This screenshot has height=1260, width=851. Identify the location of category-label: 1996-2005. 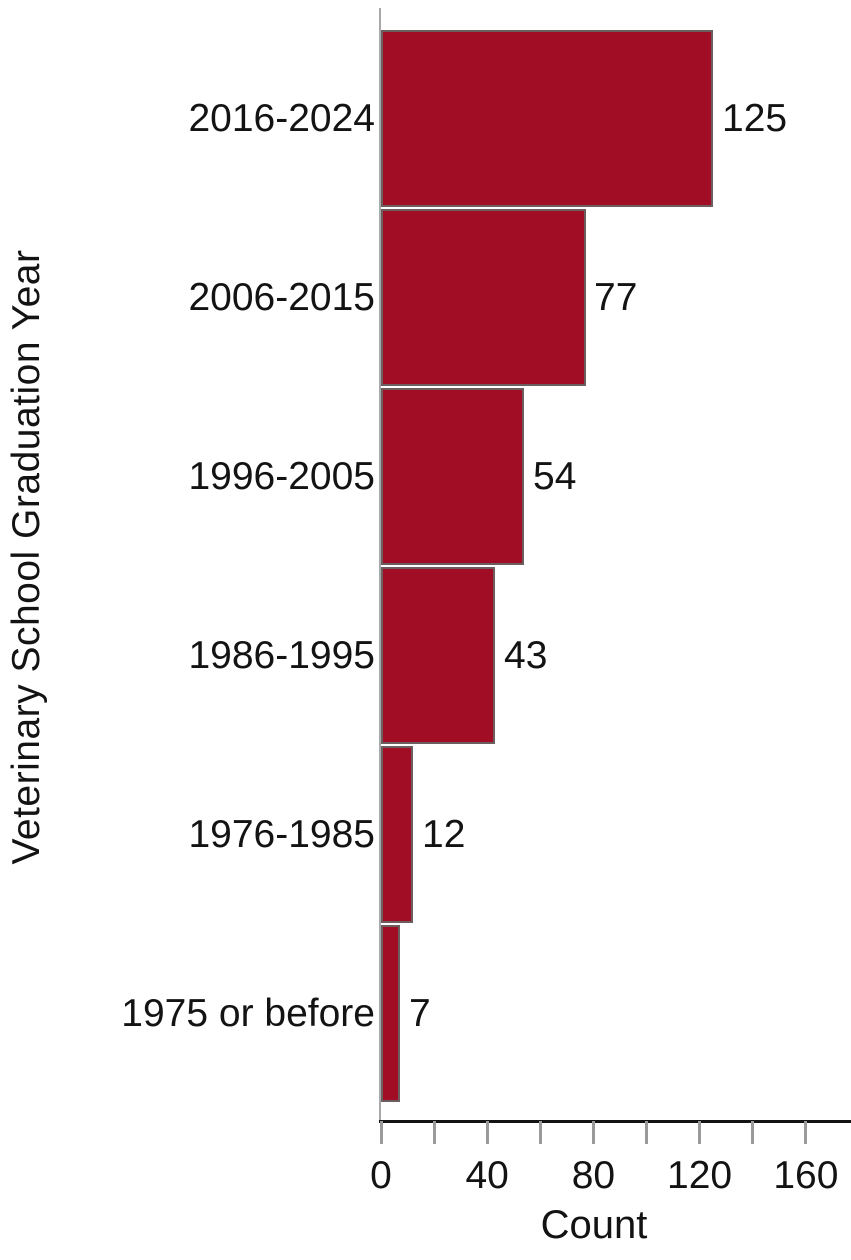
(281, 476).